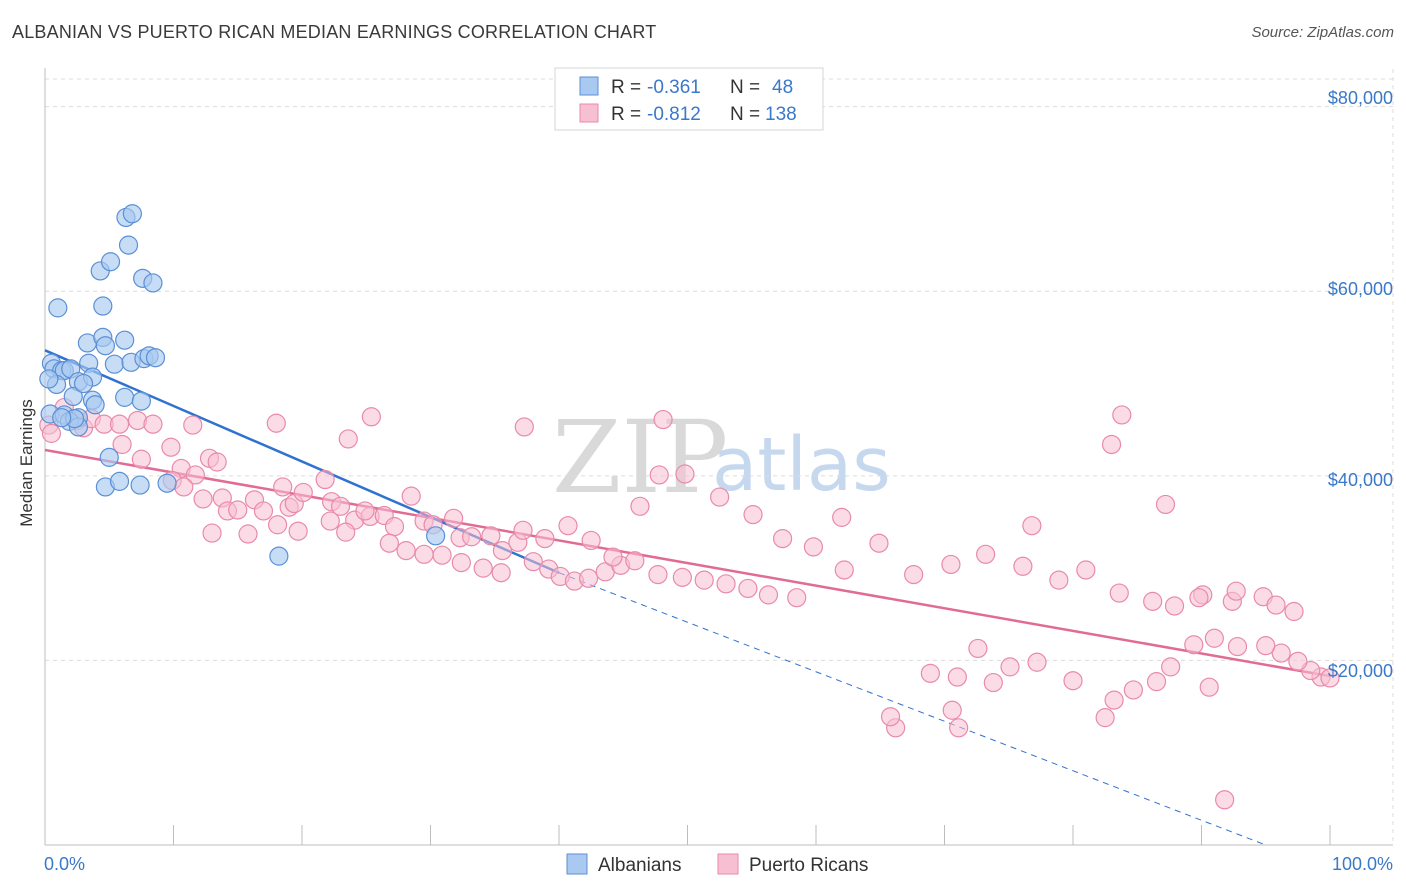 The height and width of the screenshot is (892, 1406). What do you see at coordinates (577, 864) in the screenshot?
I see `bottom-legend-swatch-albanians` at bounding box center [577, 864].